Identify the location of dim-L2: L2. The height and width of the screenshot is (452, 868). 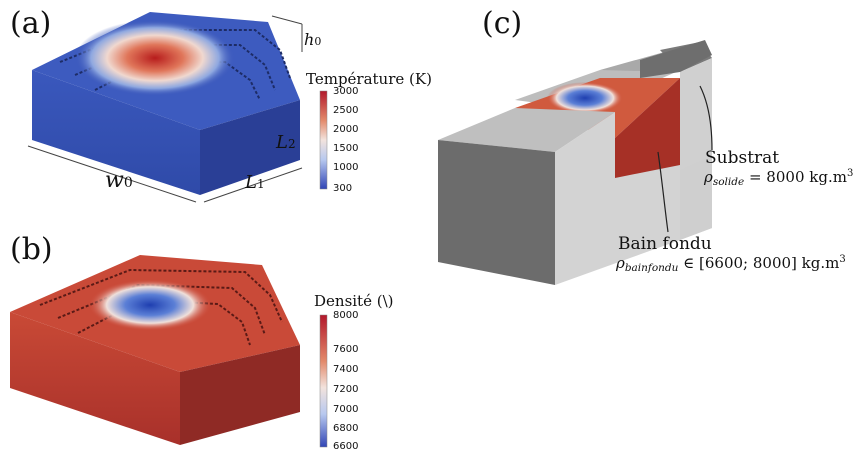
(286, 142).